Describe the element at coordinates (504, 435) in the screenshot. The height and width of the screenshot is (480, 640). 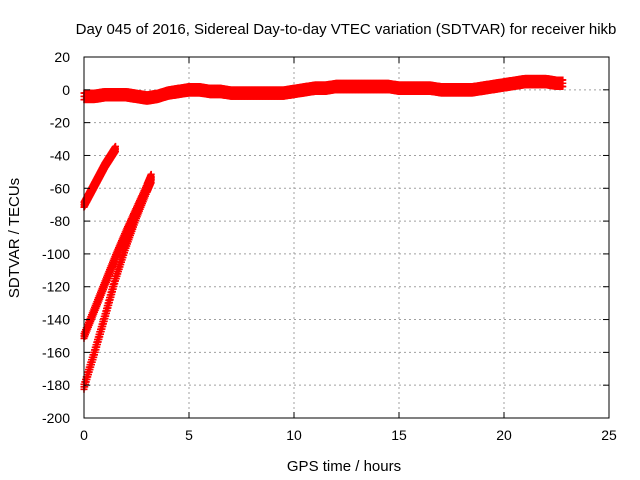
I see `x-tick-label: 20` at that location.